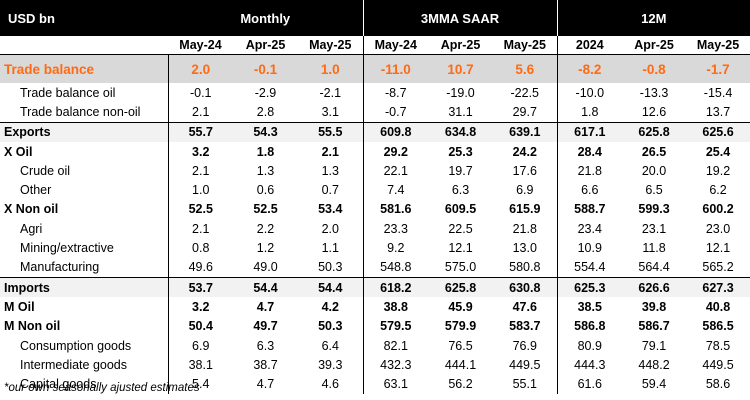  Describe the element at coordinates (654, 209) in the screenshot. I see `table-cell: 599.3` at that location.